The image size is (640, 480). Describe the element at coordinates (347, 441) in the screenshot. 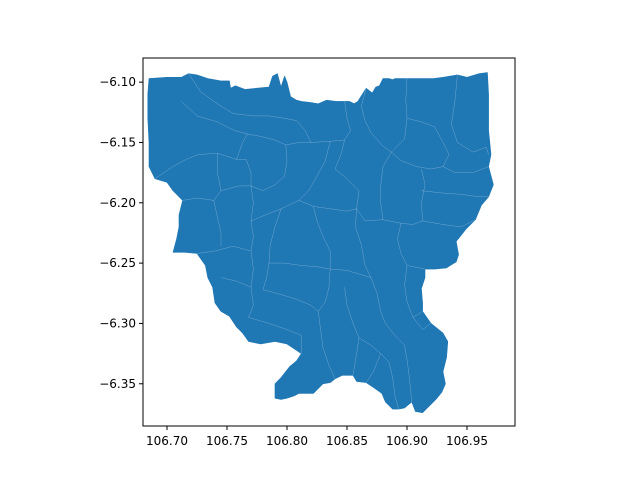

I see `x-tick-label: 106.85` at that location.